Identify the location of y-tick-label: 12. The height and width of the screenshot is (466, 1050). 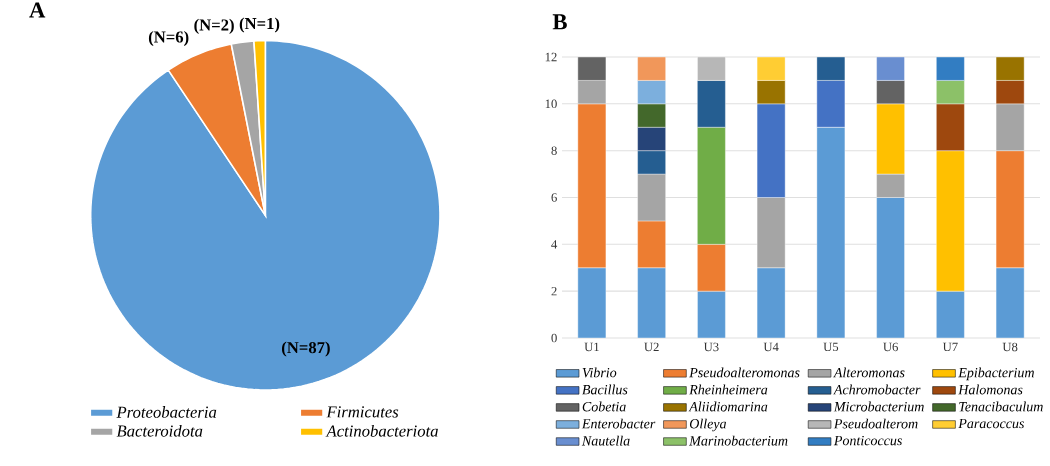
(551, 57).